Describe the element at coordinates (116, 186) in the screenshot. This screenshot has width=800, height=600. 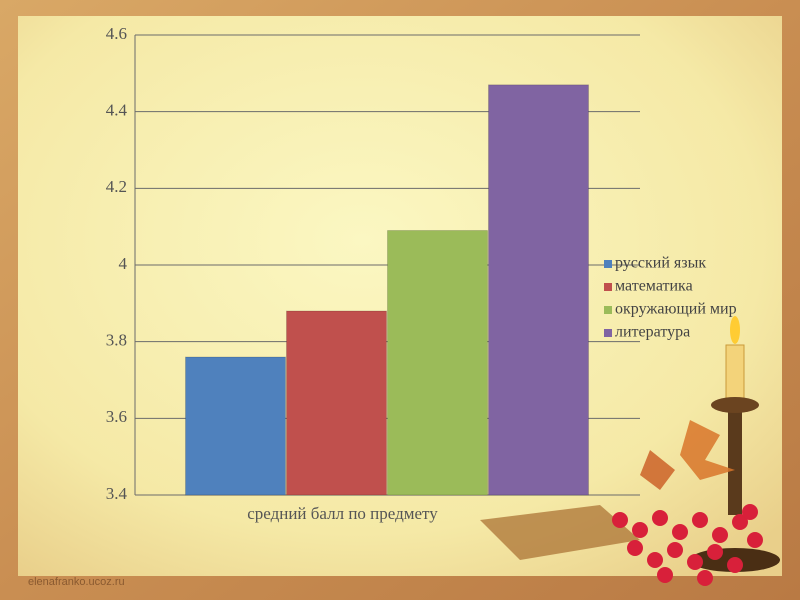
I see `y-tick-label: 4.2` at that location.